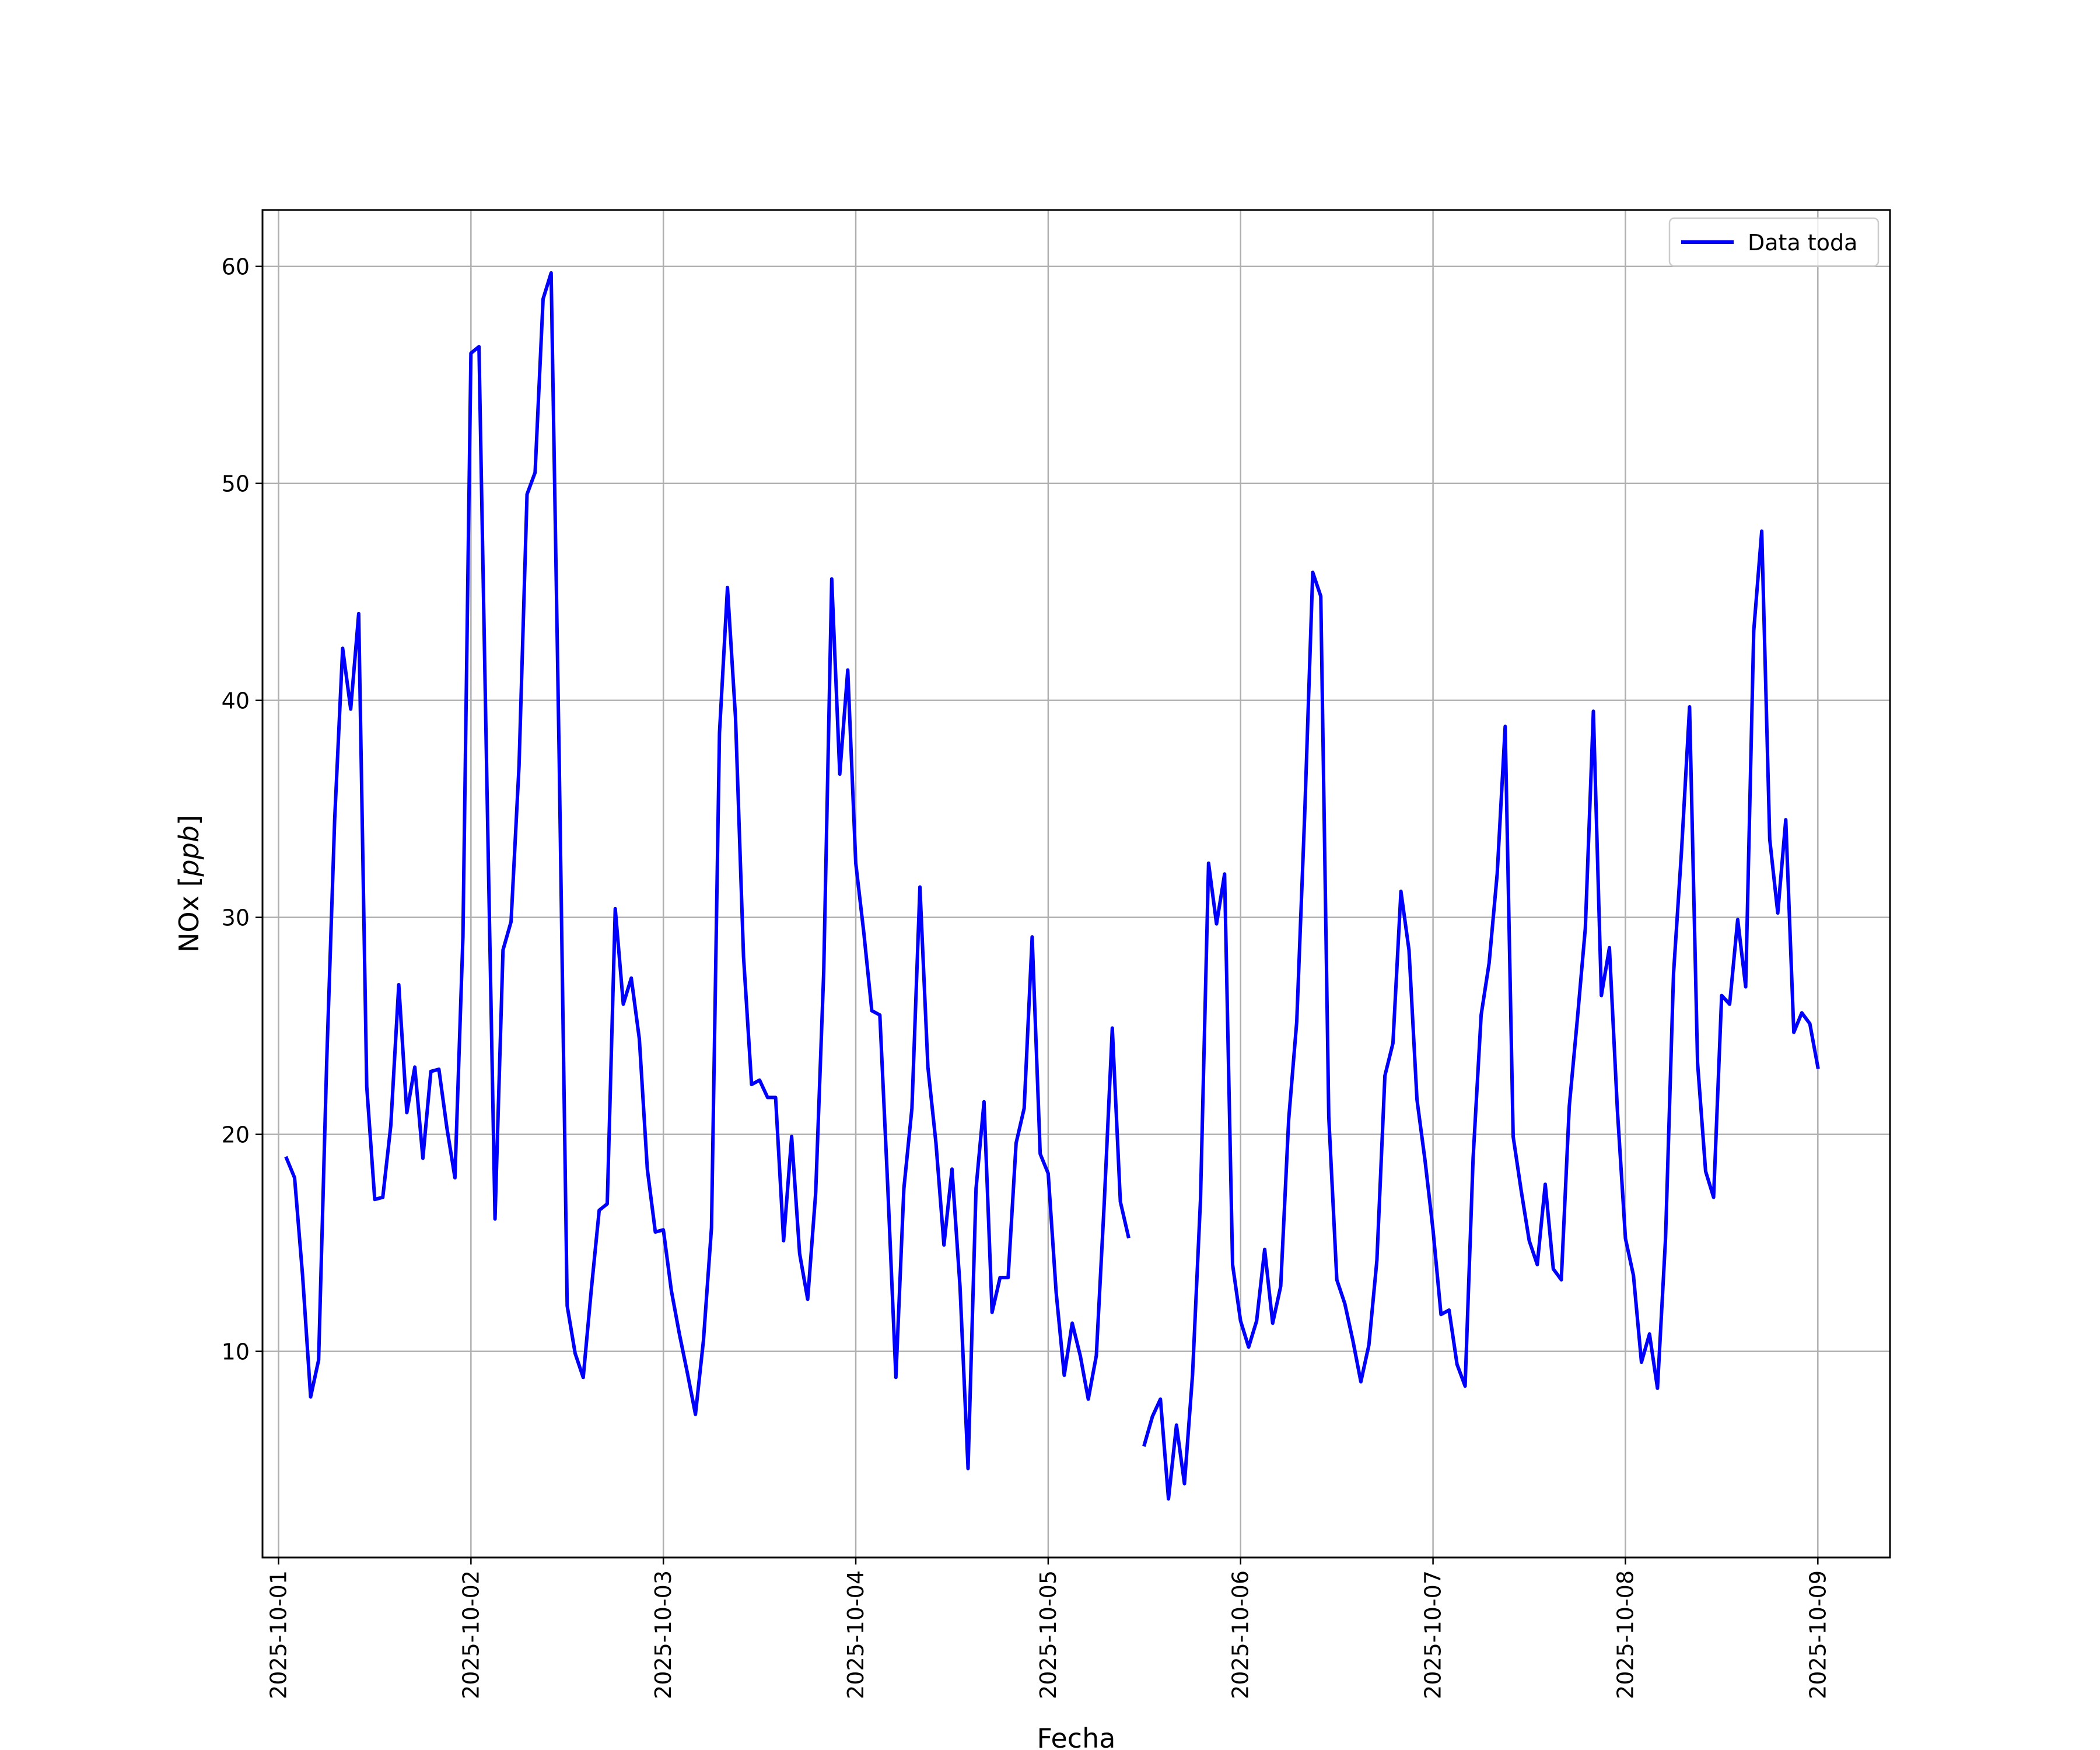  What do you see at coordinates (189, 915) in the screenshot?
I see `y-axis-label-main: NOx [` at bounding box center [189, 915].